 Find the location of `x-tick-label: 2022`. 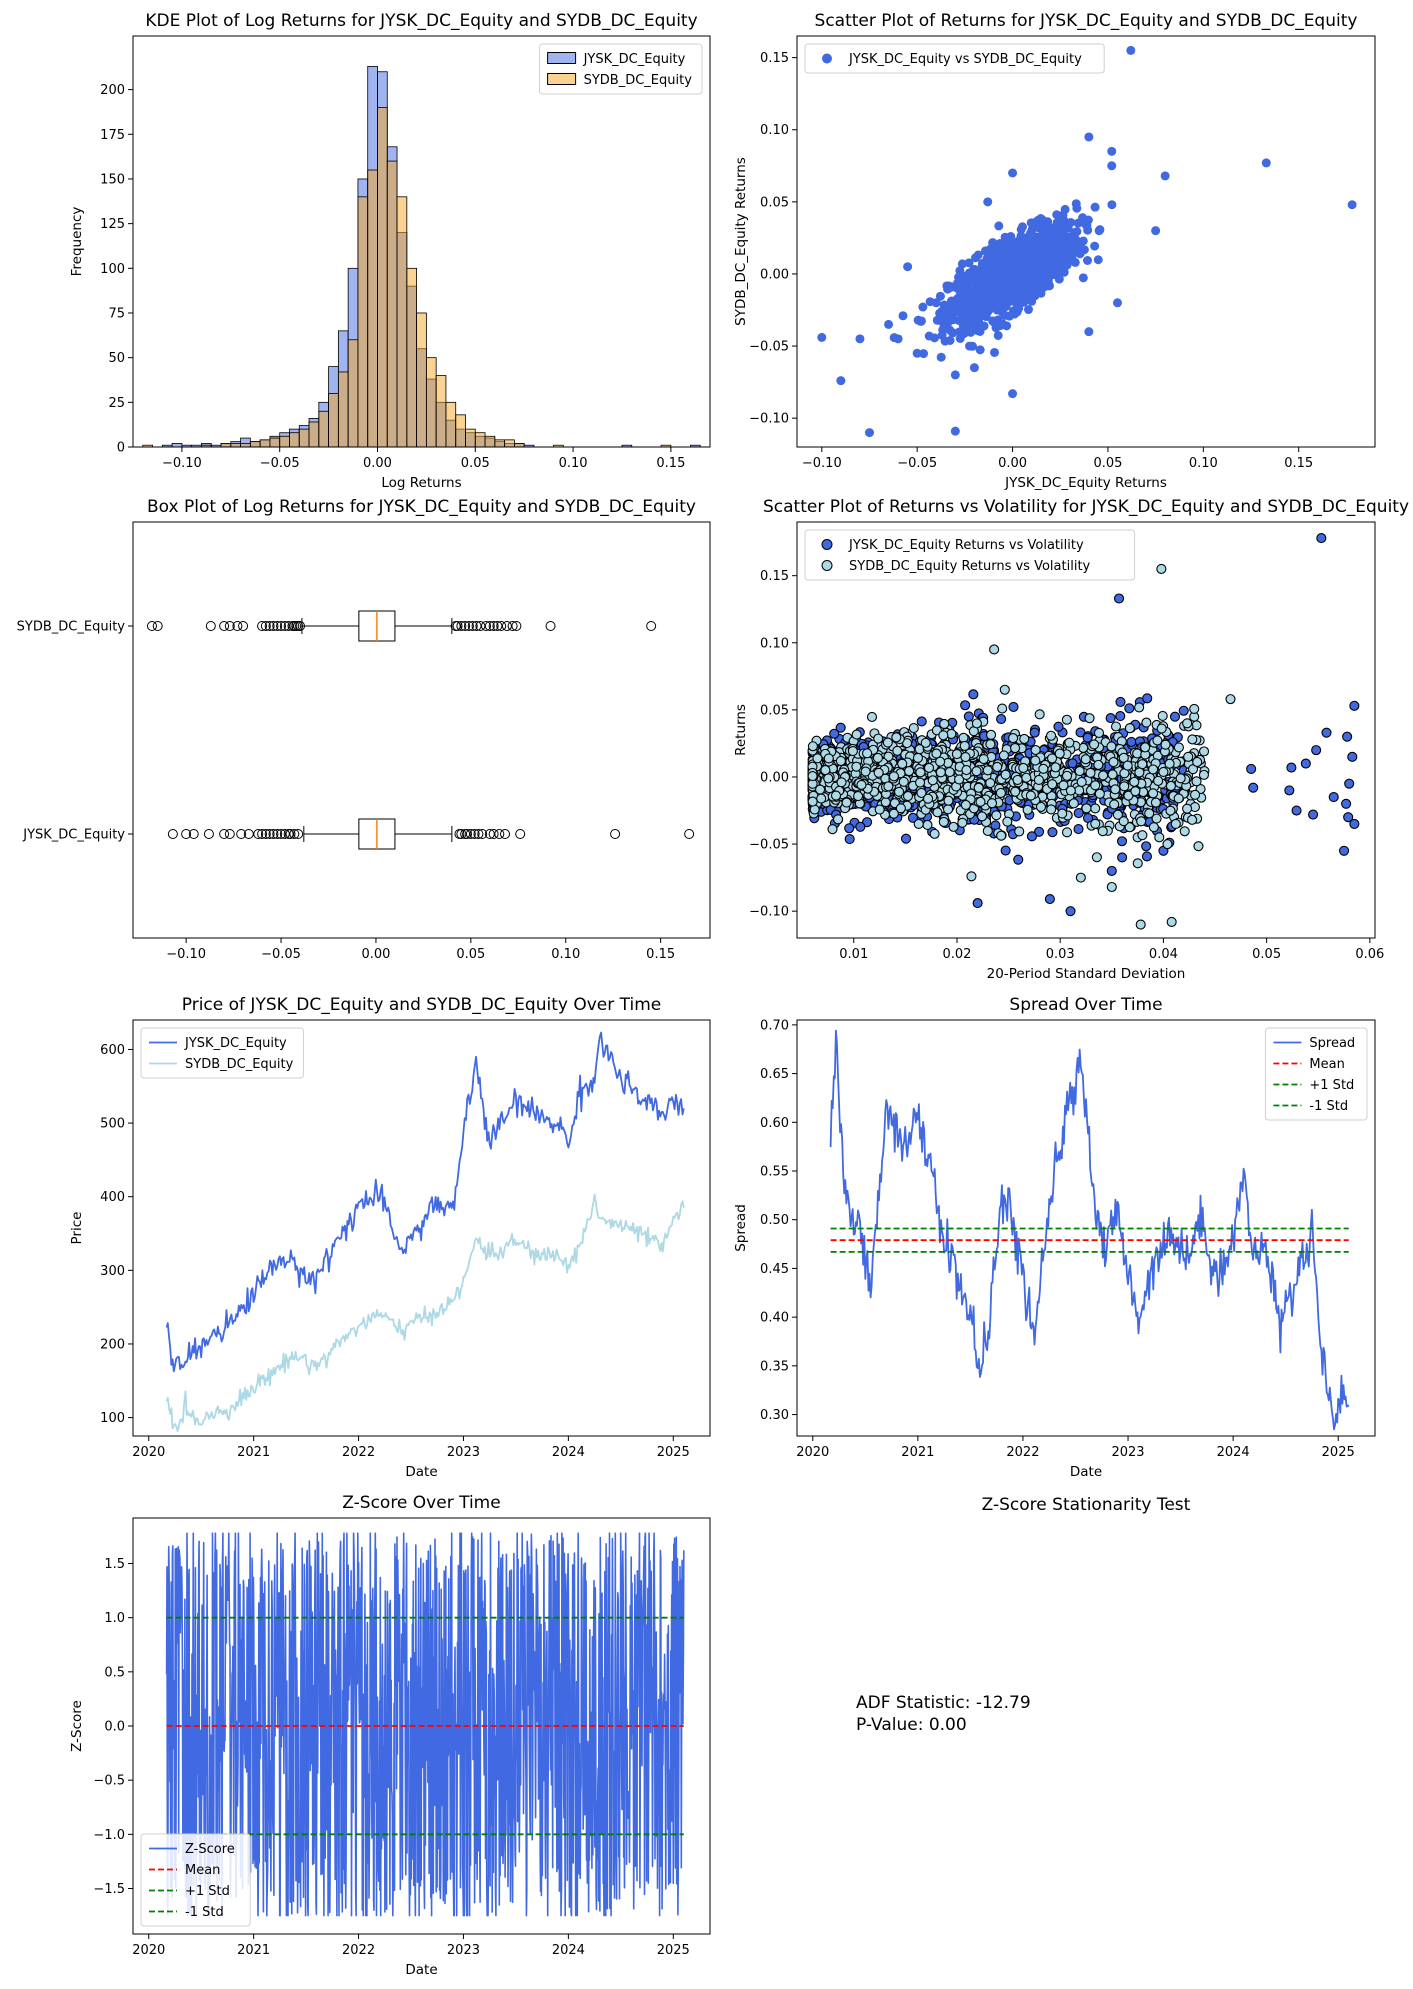

x-tick-label: 2022 is located at coordinates (358, 1452).